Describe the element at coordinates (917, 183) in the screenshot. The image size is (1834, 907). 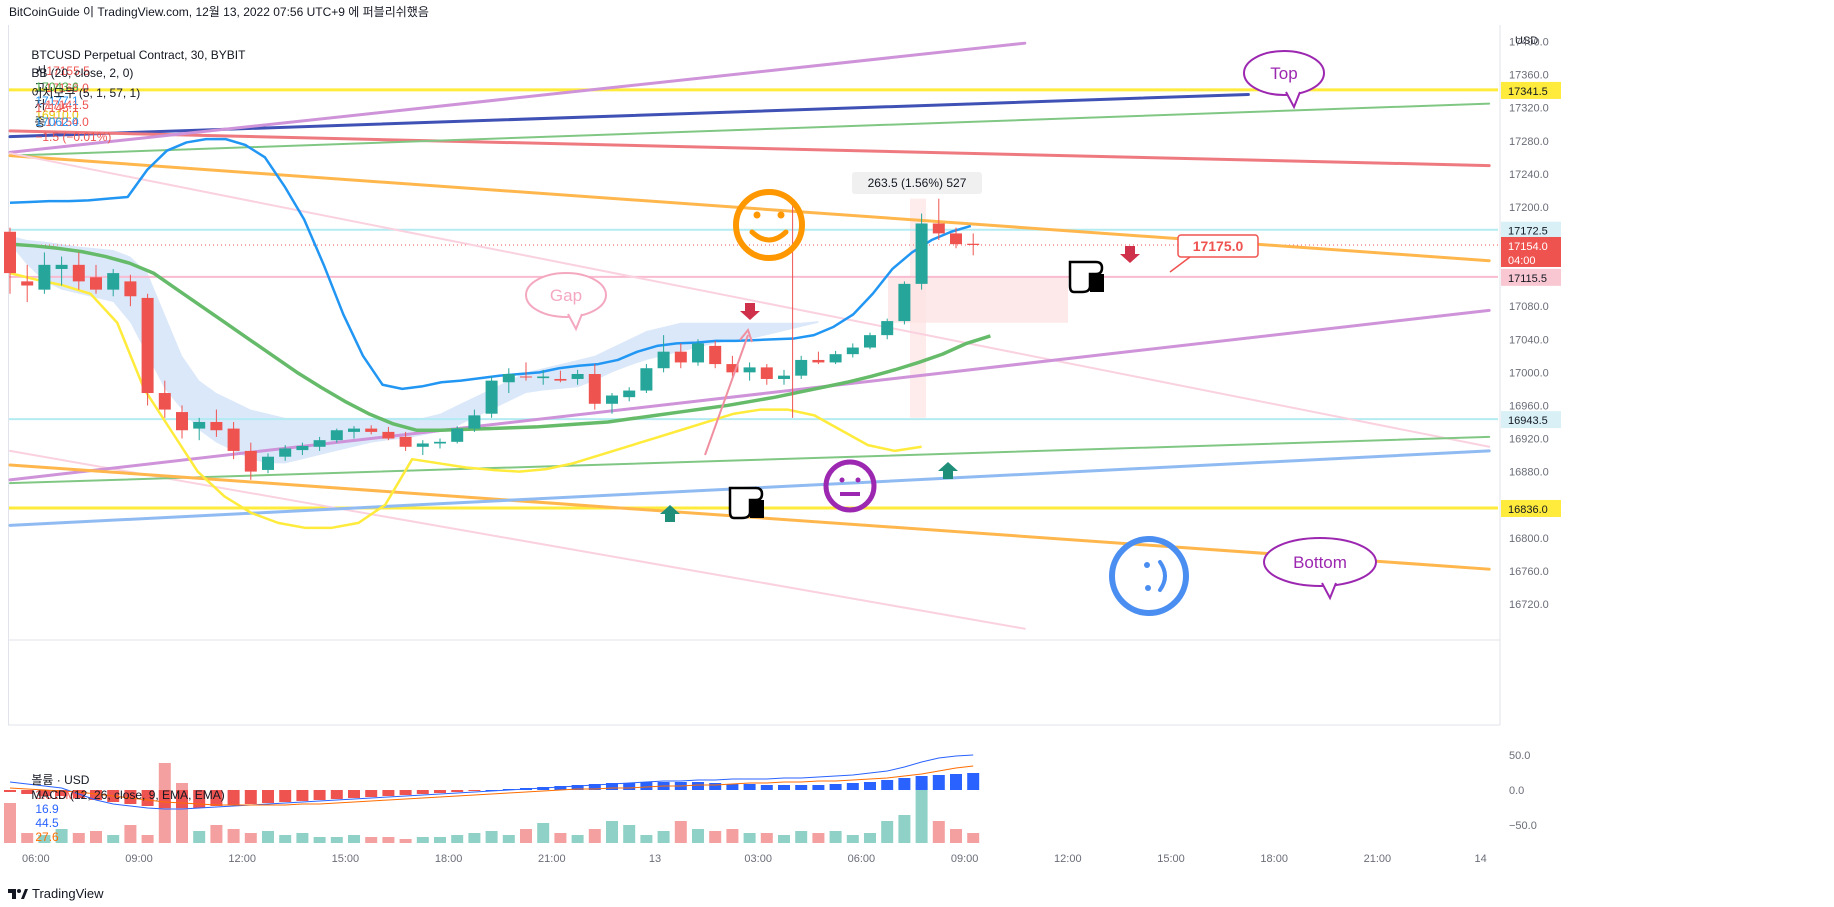
I see `measure-label-bg` at that location.